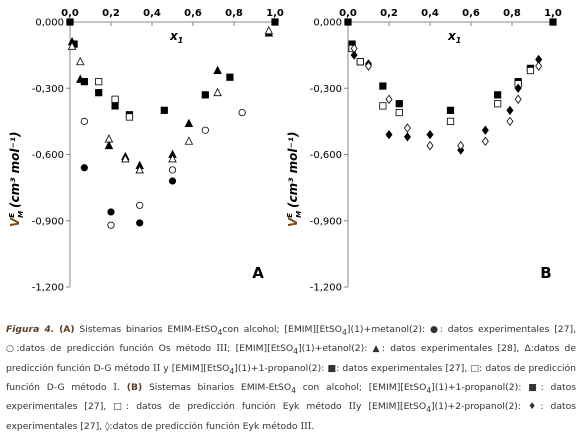 The image size is (580, 435). I want to click on caption-b-0: Sistemas binarios EMIM-EtSO, so click(217, 387).